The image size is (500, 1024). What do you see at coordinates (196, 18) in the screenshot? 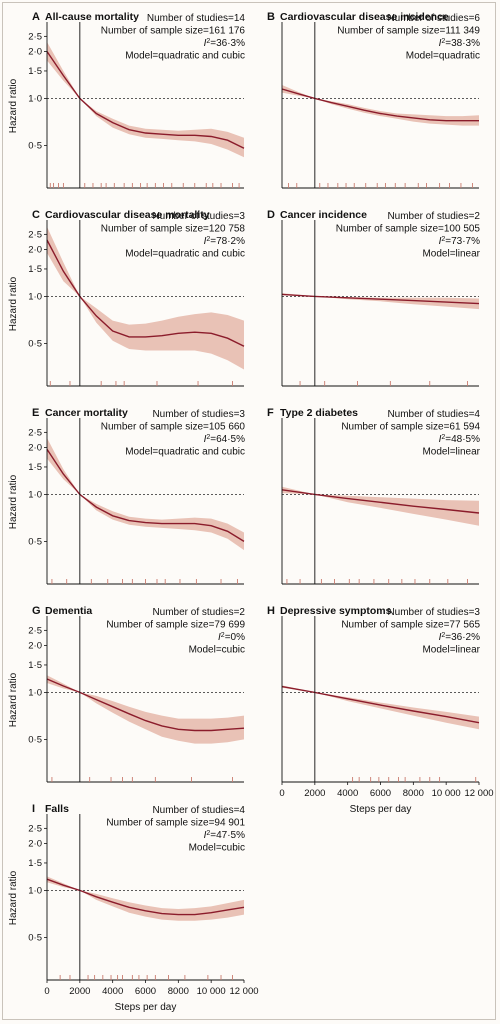
I see `panel-stat: Number of studies=14` at bounding box center [196, 18].